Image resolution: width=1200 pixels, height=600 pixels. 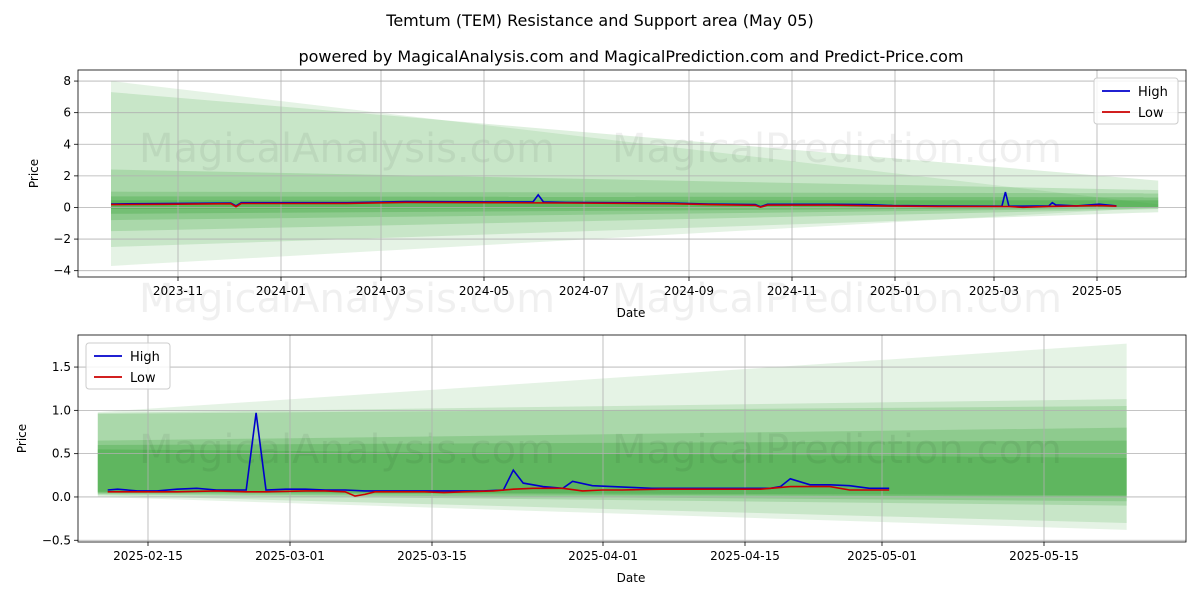 What do you see at coordinates (61, 367) in the screenshot?
I see `y-tick-label: 1.5` at bounding box center [61, 367].